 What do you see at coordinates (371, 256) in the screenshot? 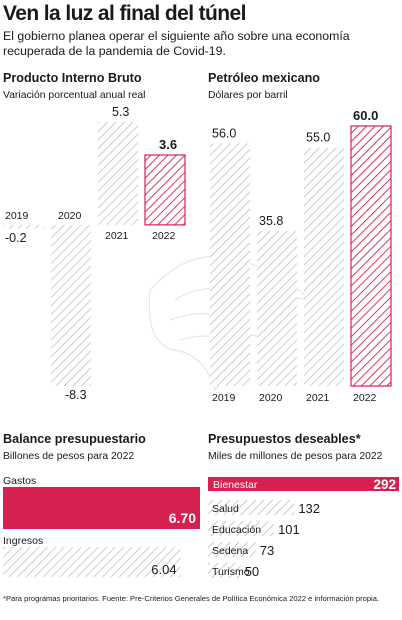
I see `oil-bar-2022` at bounding box center [371, 256].